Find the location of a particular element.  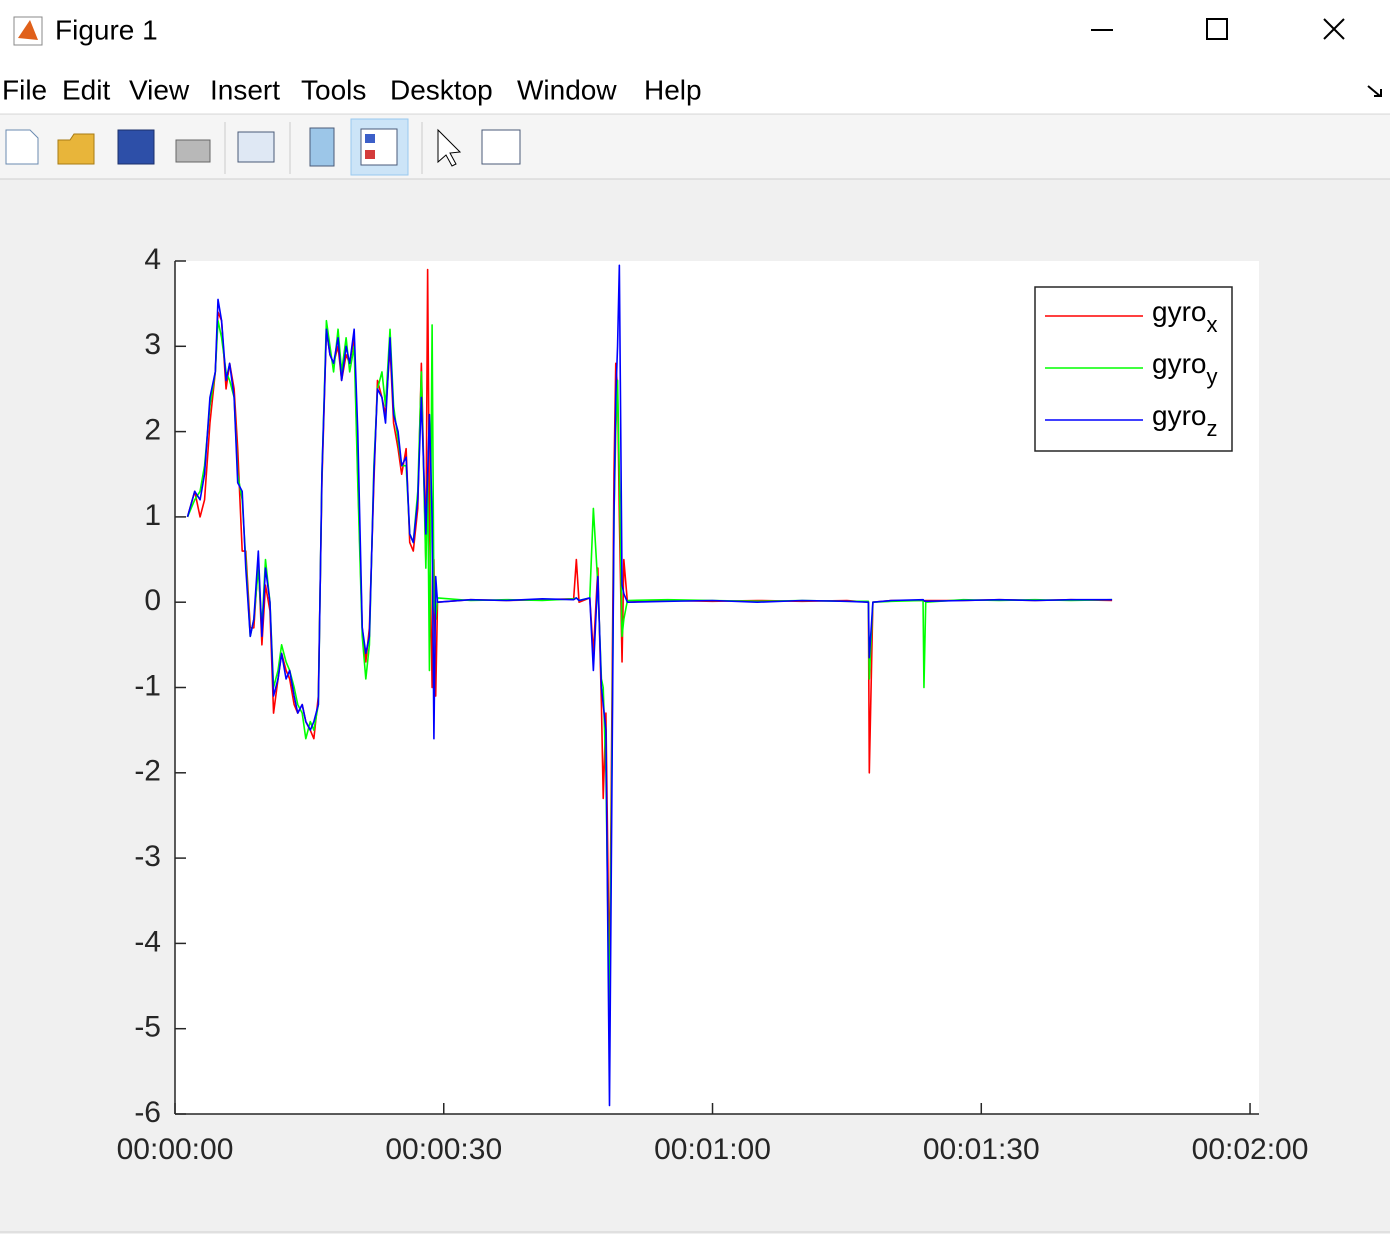

icon-frame is located at coordinates (28, 31).